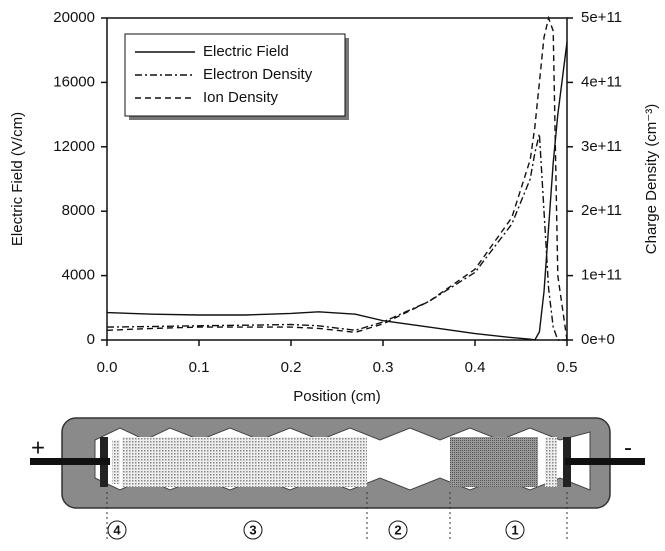 The image size is (665, 551). I want to click on x-tick-label: 0.1, so click(199, 367).